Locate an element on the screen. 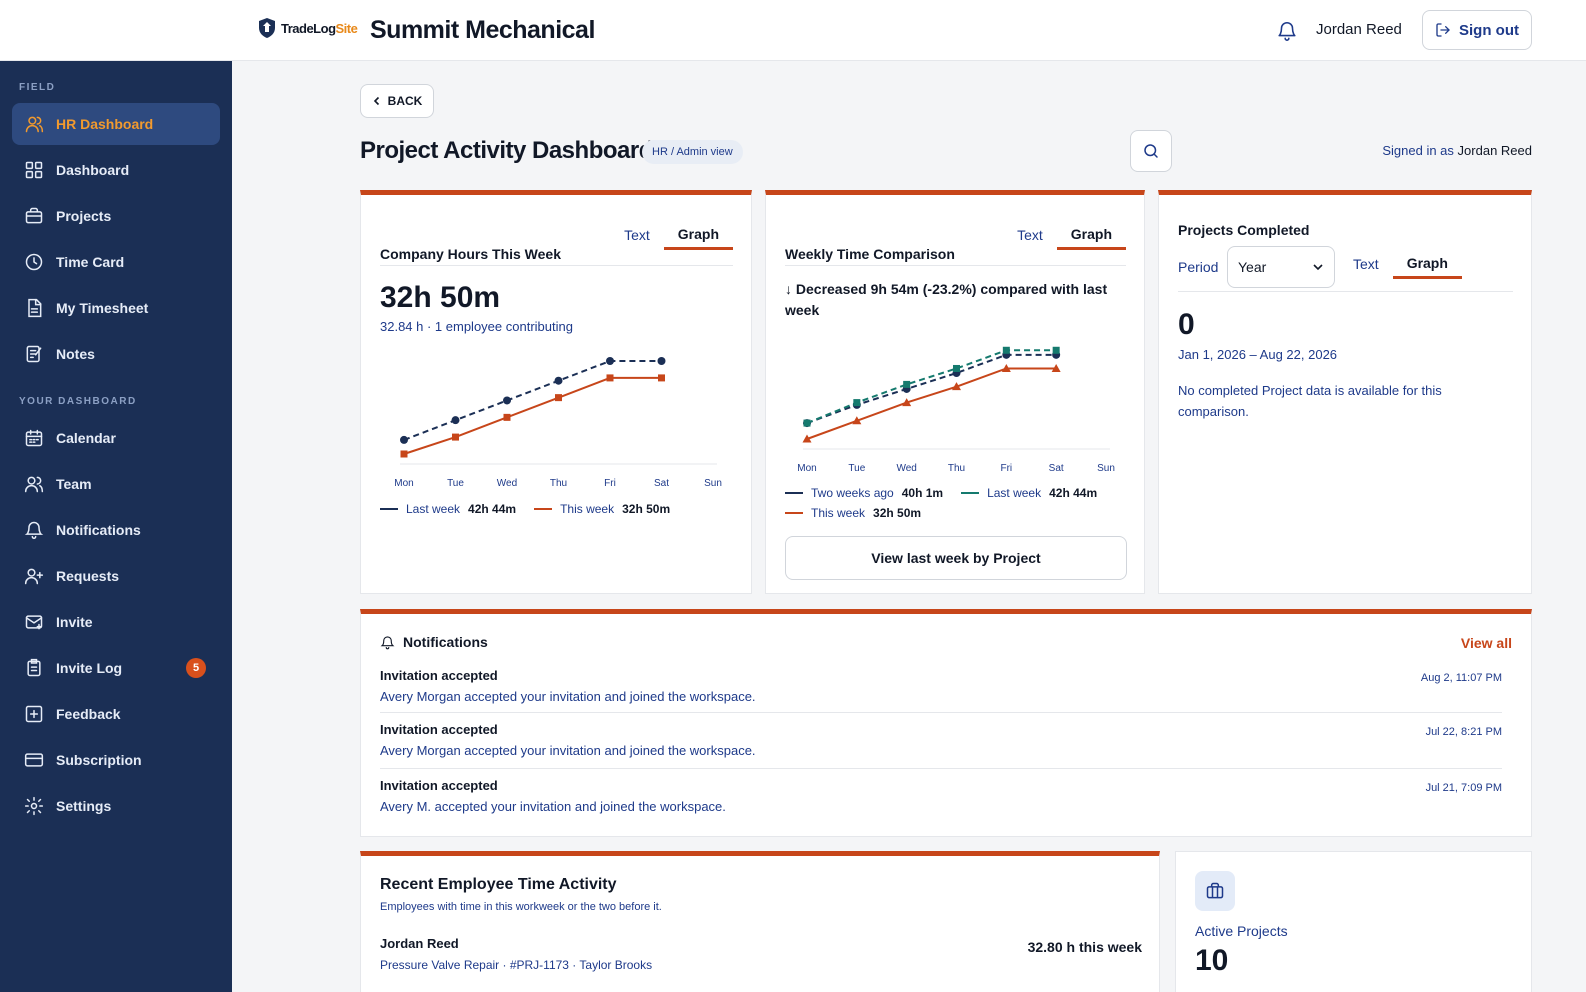 Image resolution: width=1586 pixels, height=992 pixels. sidebar-item-hr-dashboard: HR Dashboard is located at coordinates (116, 124).